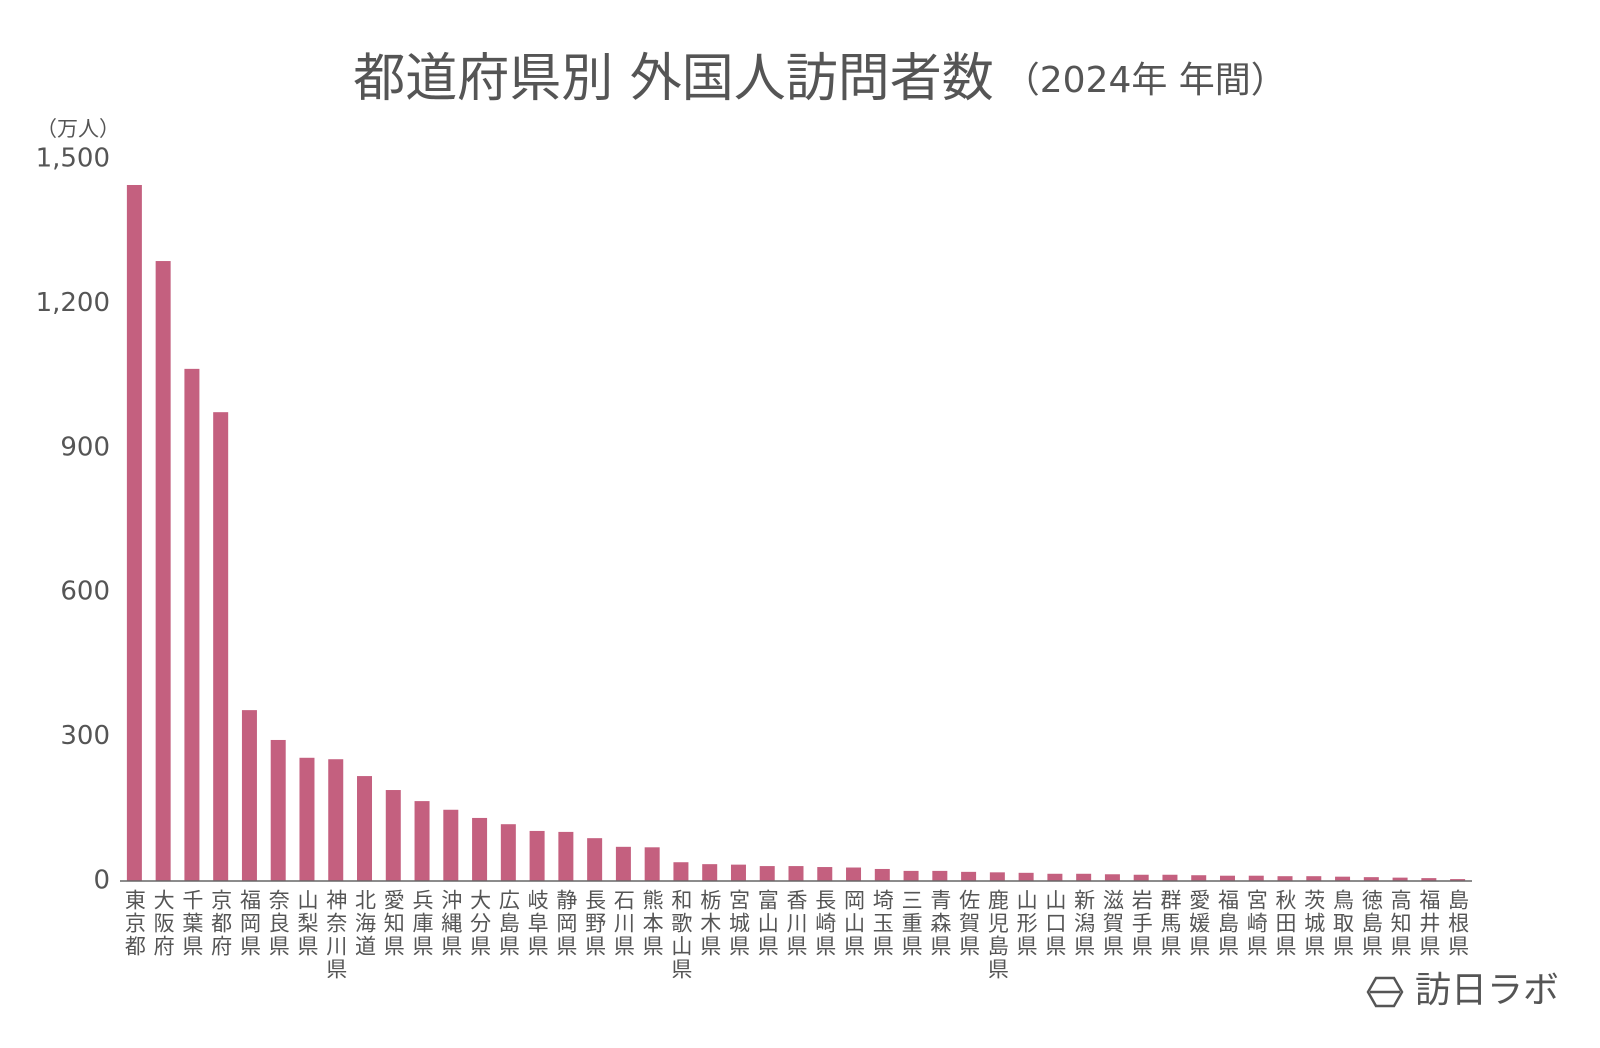 This screenshot has width=1600, height=1048. I want to click on x-tick-label: 山梨県, so click(307, 923).